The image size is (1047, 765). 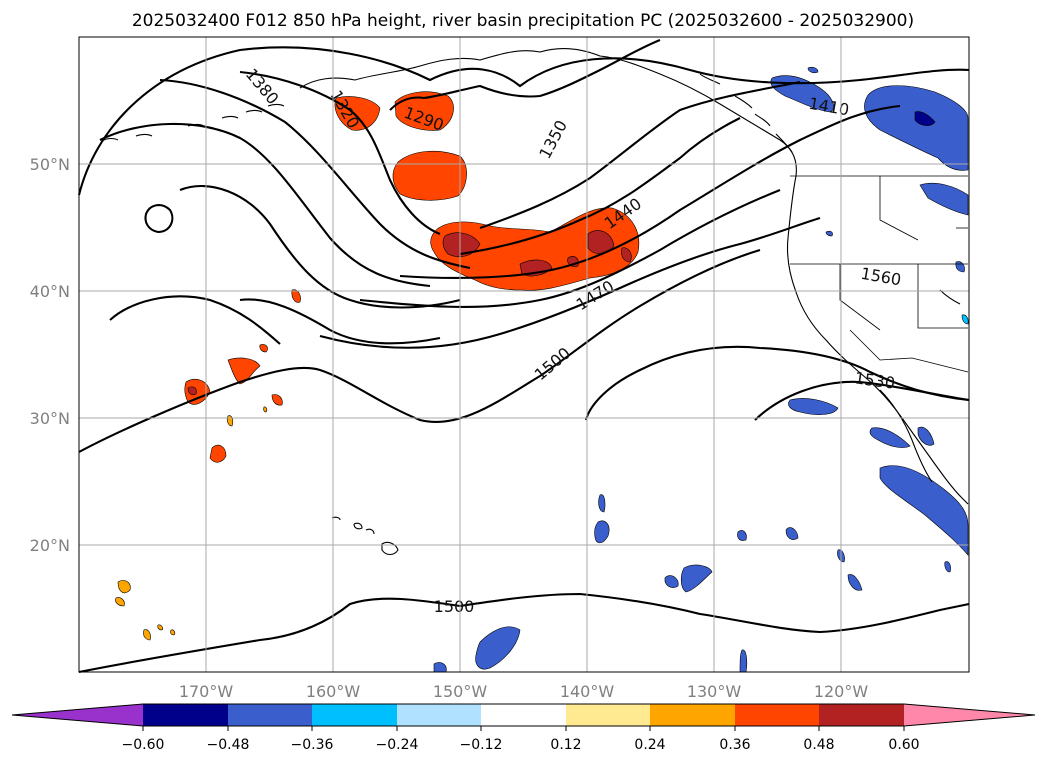 What do you see at coordinates (903, 745) in the screenshot?
I see `colorbar-tick-label: 0.60` at bounding box center [903, 745].